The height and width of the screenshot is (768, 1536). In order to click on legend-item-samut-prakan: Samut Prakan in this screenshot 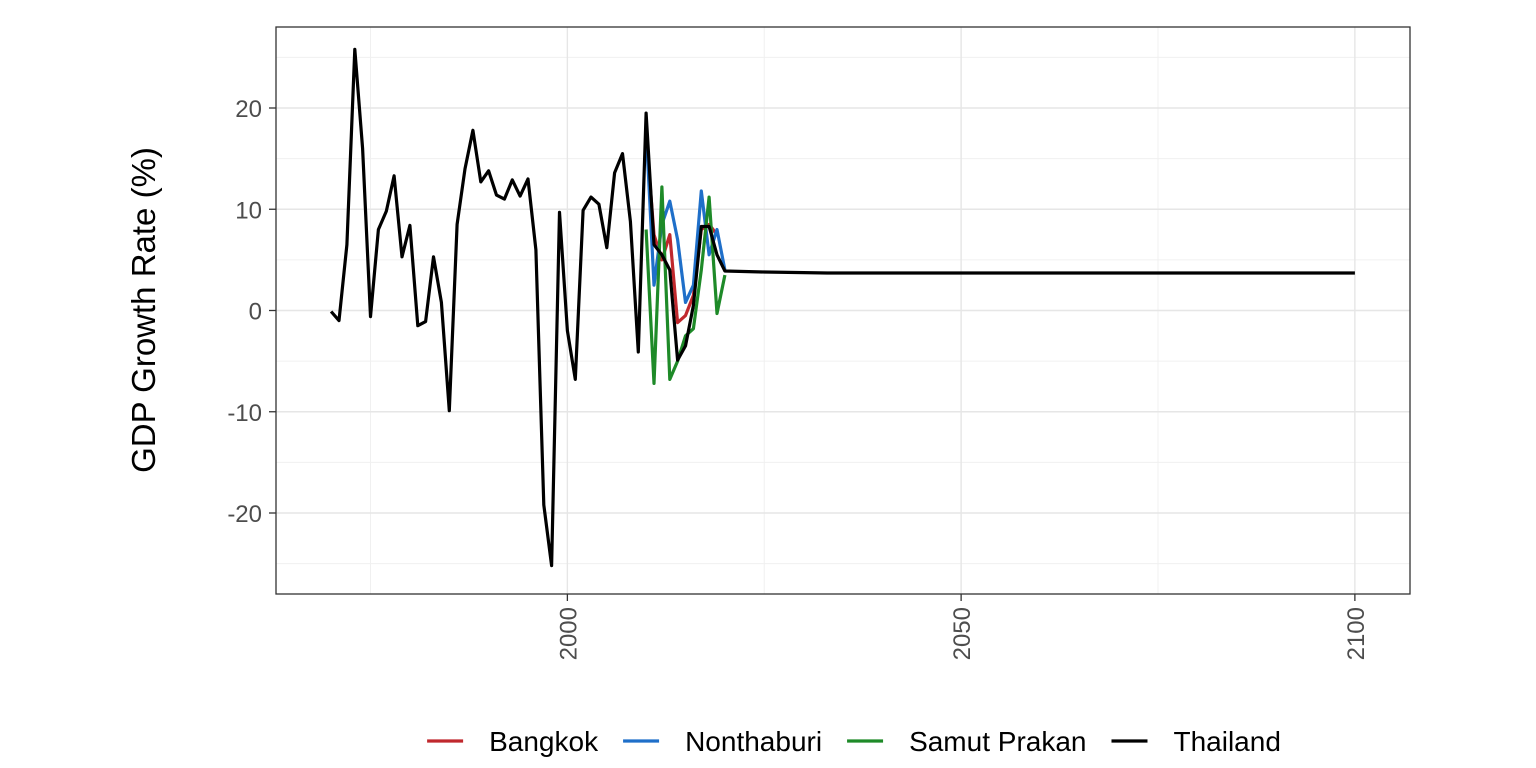, I will do `click(966, 741)`.